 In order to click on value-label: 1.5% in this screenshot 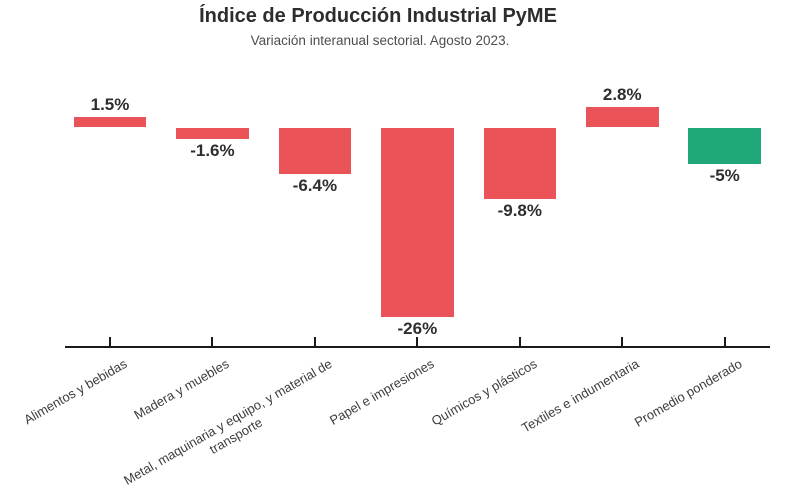, I will do `click(110, 104)`.